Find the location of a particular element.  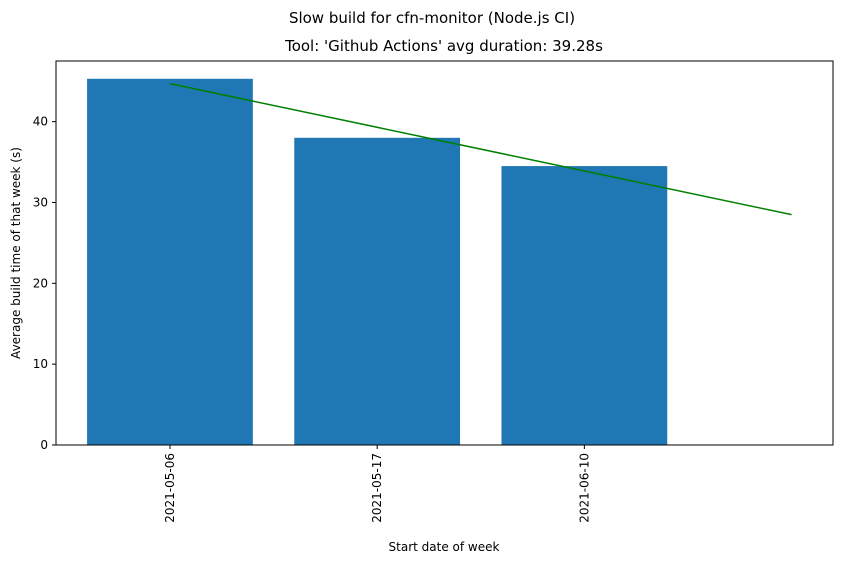

y-axis-label: Average build time of that week (s) is located at coordinates (16, 253).